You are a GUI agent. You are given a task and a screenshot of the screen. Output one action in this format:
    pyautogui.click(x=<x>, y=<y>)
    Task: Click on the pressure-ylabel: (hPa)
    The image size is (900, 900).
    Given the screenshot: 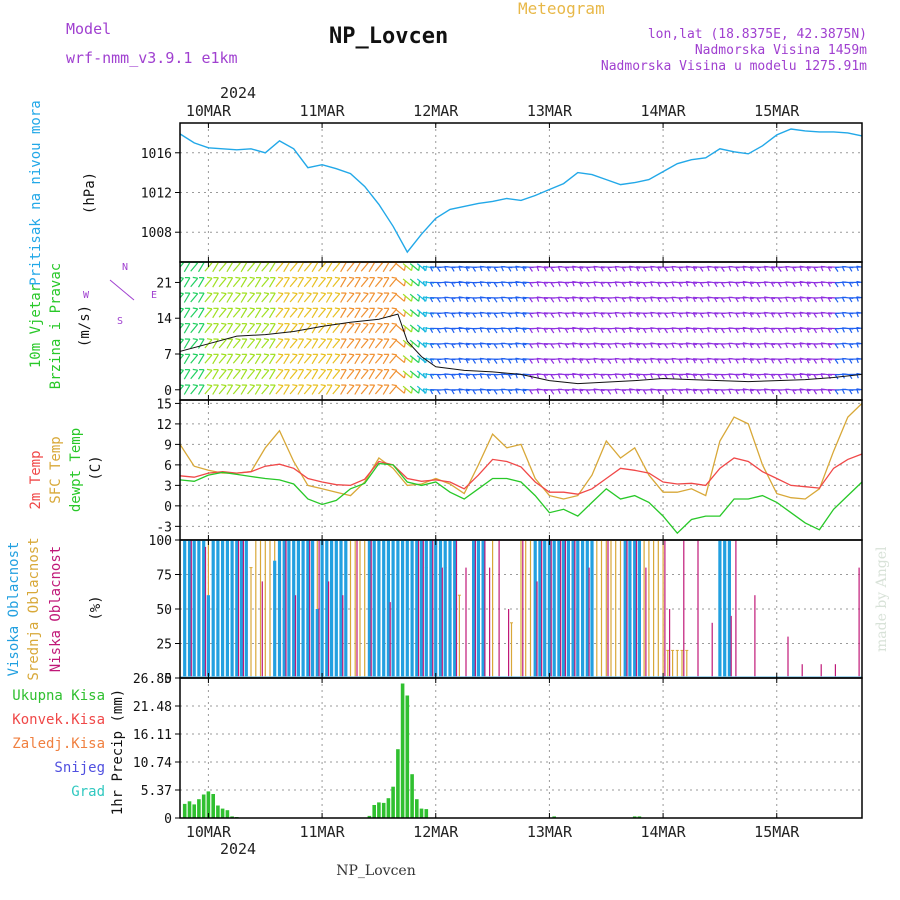 What is the action you would take?
    pyautogui.click(x=90, y=193)
    